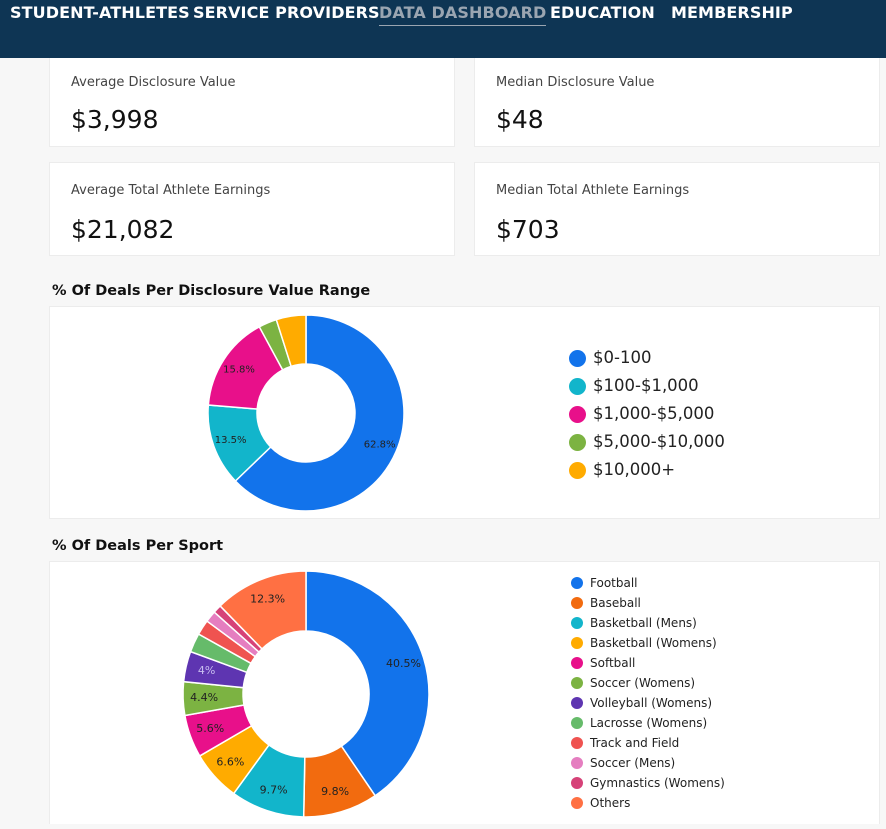 The image size is (886, 829). What do you see at coordinates (252, 102) in the screenshot?
I see `stat-card-avg-disclosure: Average Disclosure Value $3,998` at bounding box center [252, 102].